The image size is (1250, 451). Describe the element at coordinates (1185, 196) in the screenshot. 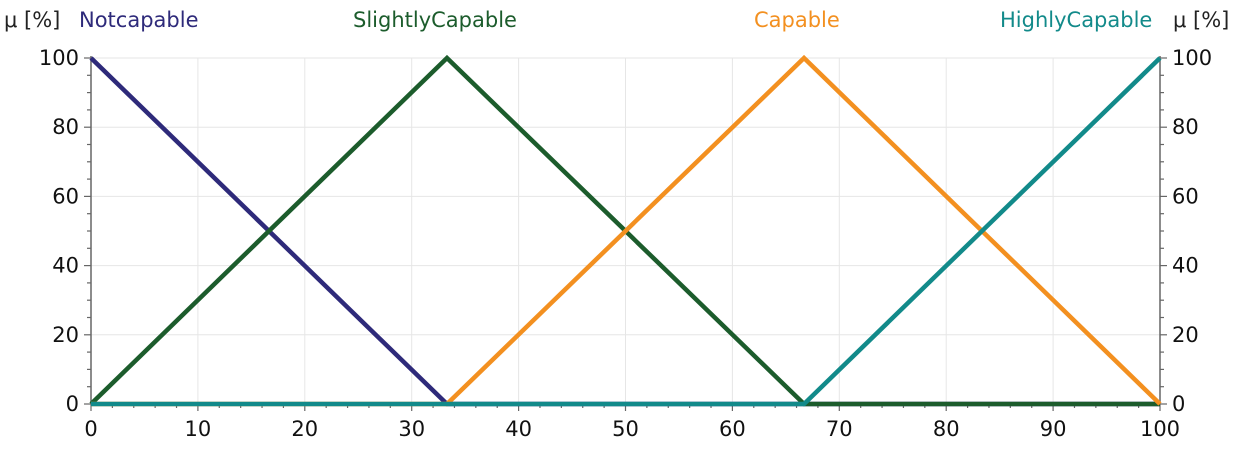

I see `y-tick-label-right: 60` at that location.